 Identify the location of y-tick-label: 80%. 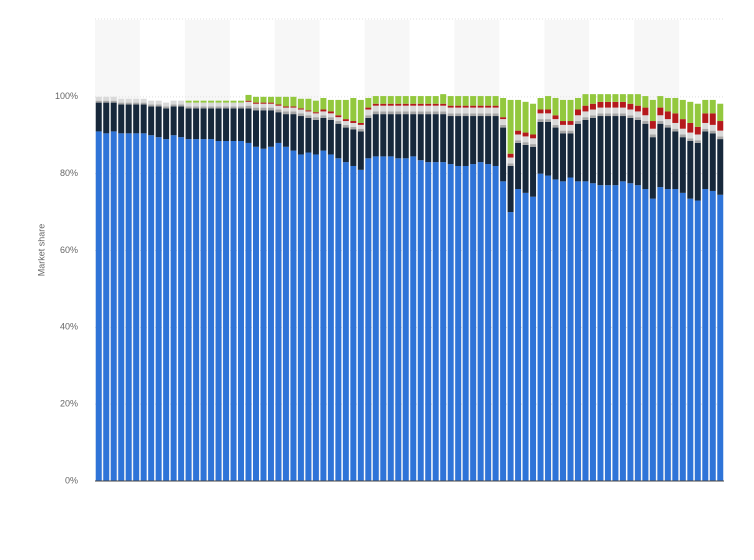
(69, 173).